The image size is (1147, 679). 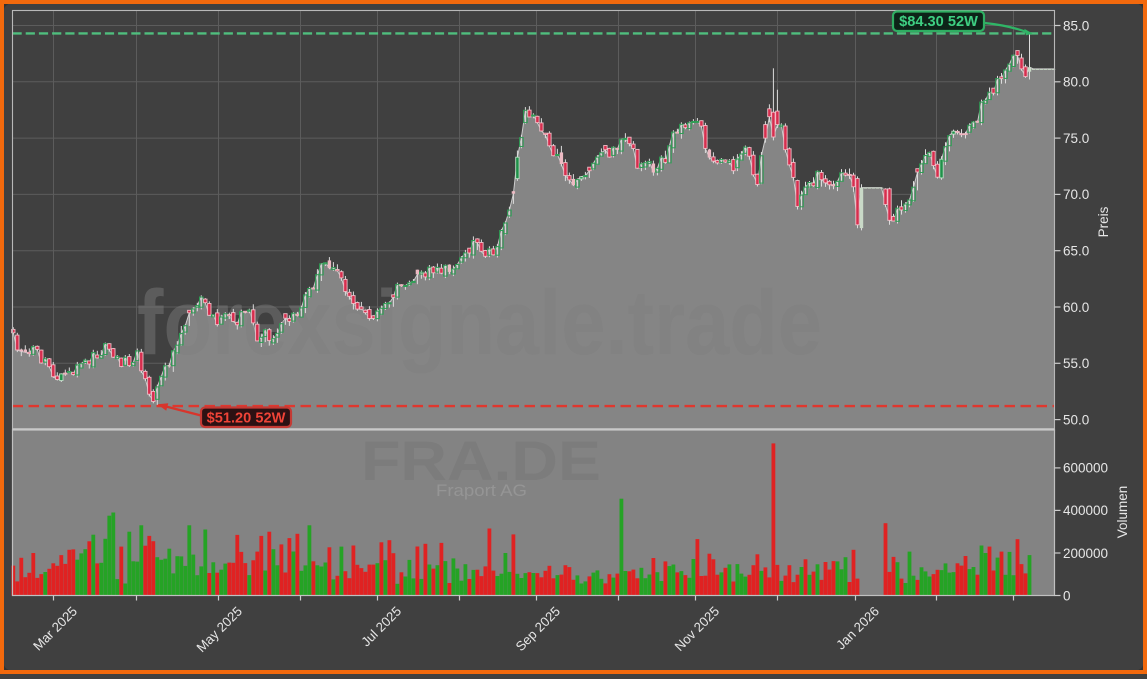 What do you see at coordinates (1076, 363) in the screenshot?
I see `svg-text: 55.0` at bounding box center [1076, 363].